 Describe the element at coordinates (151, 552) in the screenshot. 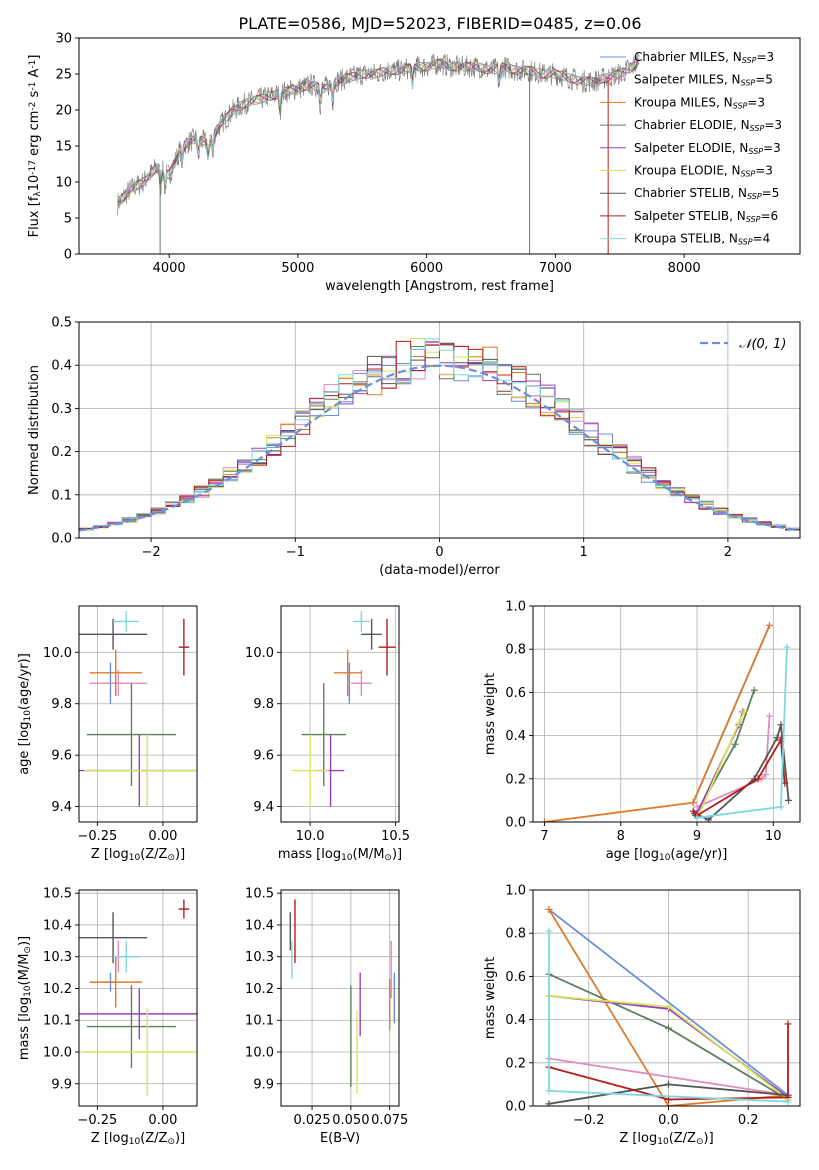

I see `residuals-xtick-label-0: −2` at that location.